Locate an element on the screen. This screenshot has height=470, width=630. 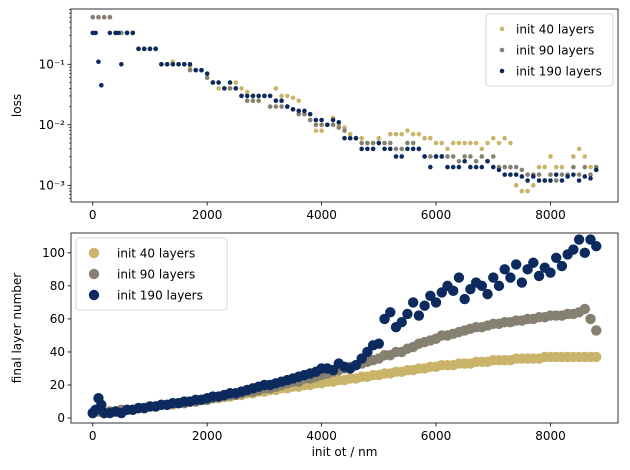
y-tick-label: 0 is located at coordinates (61, 418).